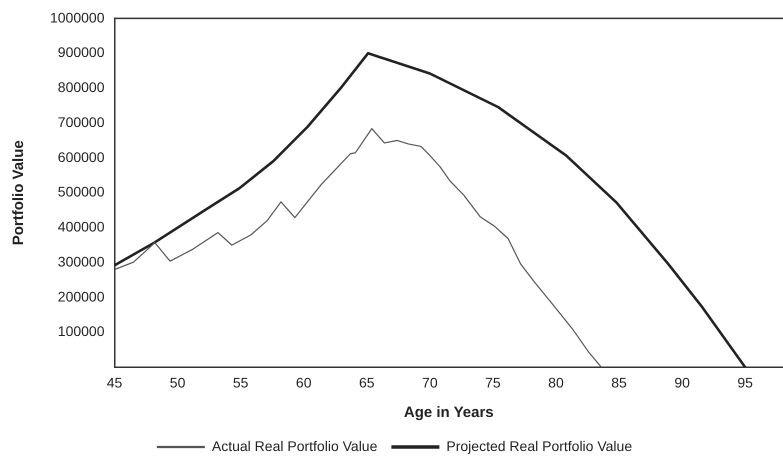 This screenshot has height=468, width=783. Describe the element at coordinates (619, 382) in the screenshot. I see `x-tick-label: 85` at that location.